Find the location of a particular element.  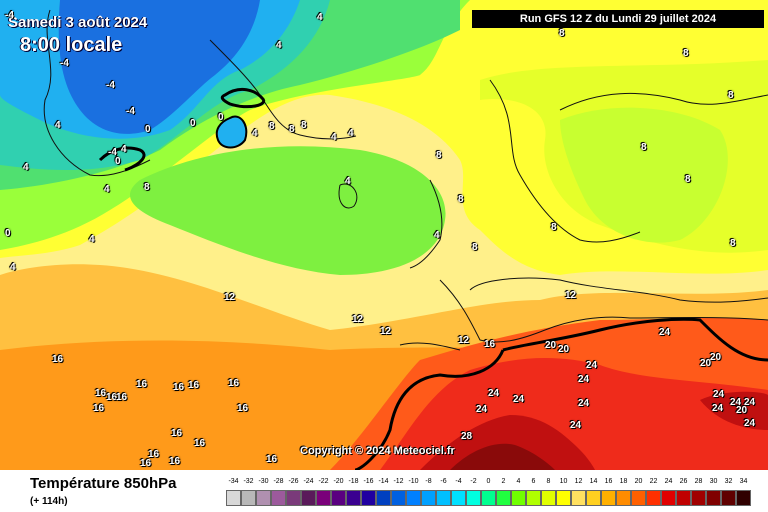

legend-subtitle: (+ 114h) is located at coordinates (49, 501).